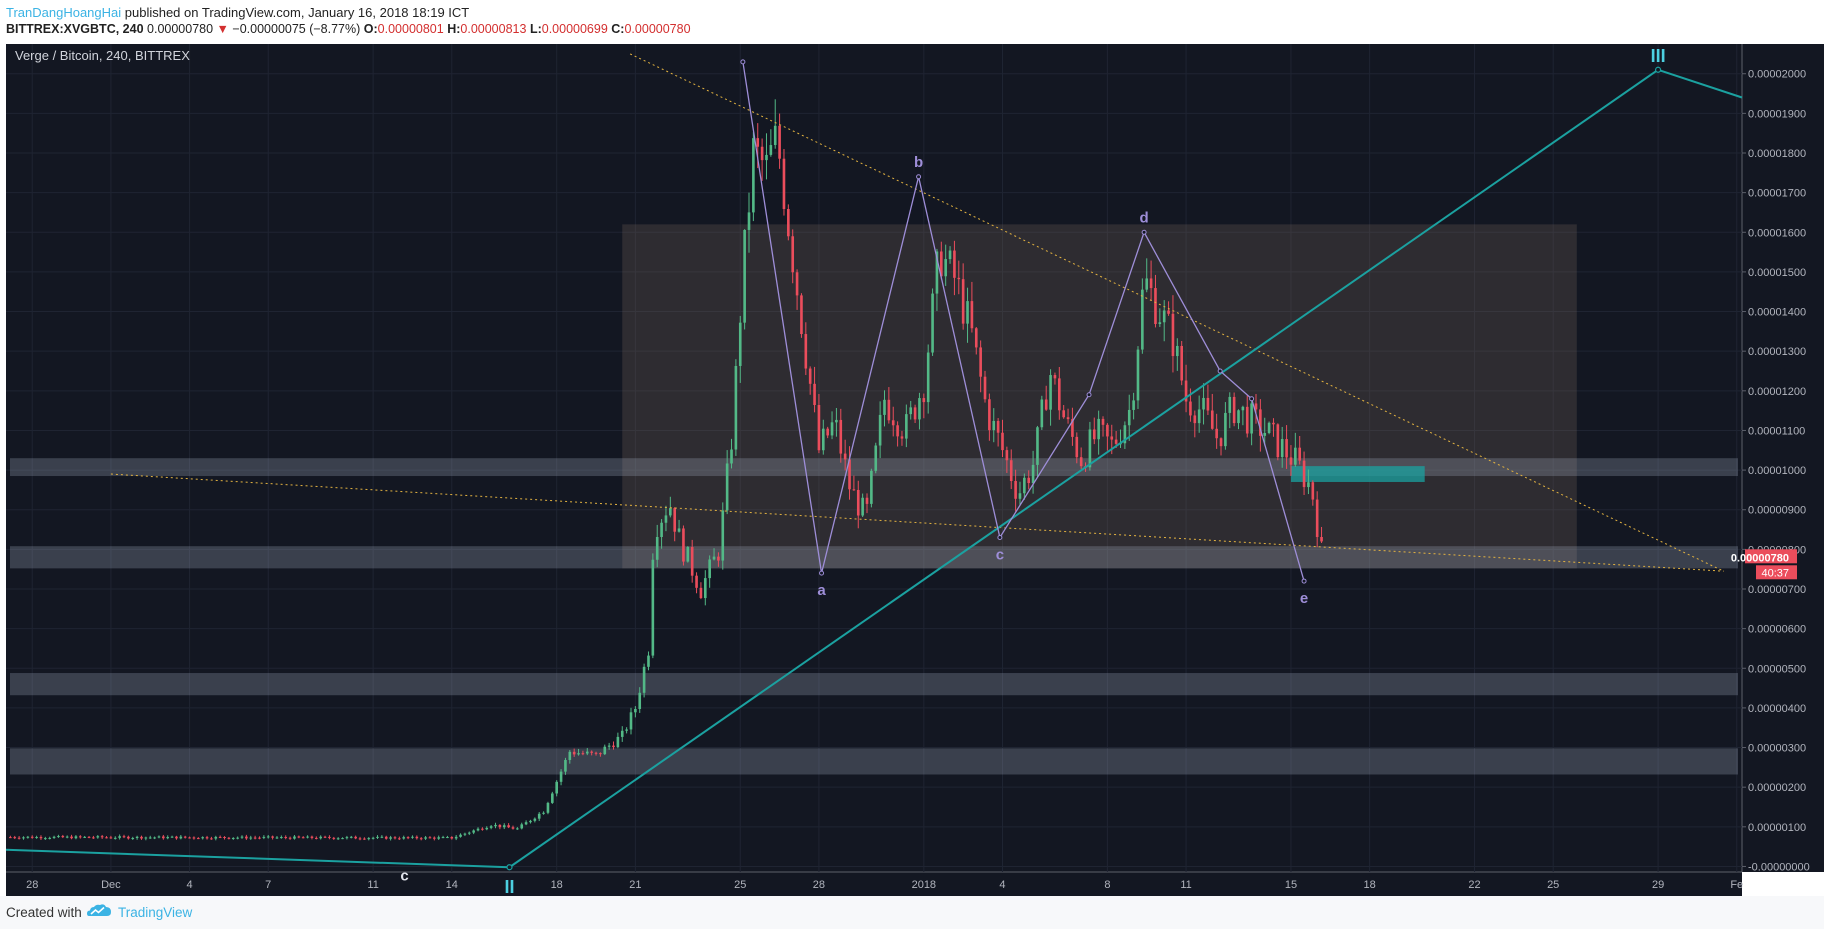  I want to click on price-axis, so click(1783, 458).